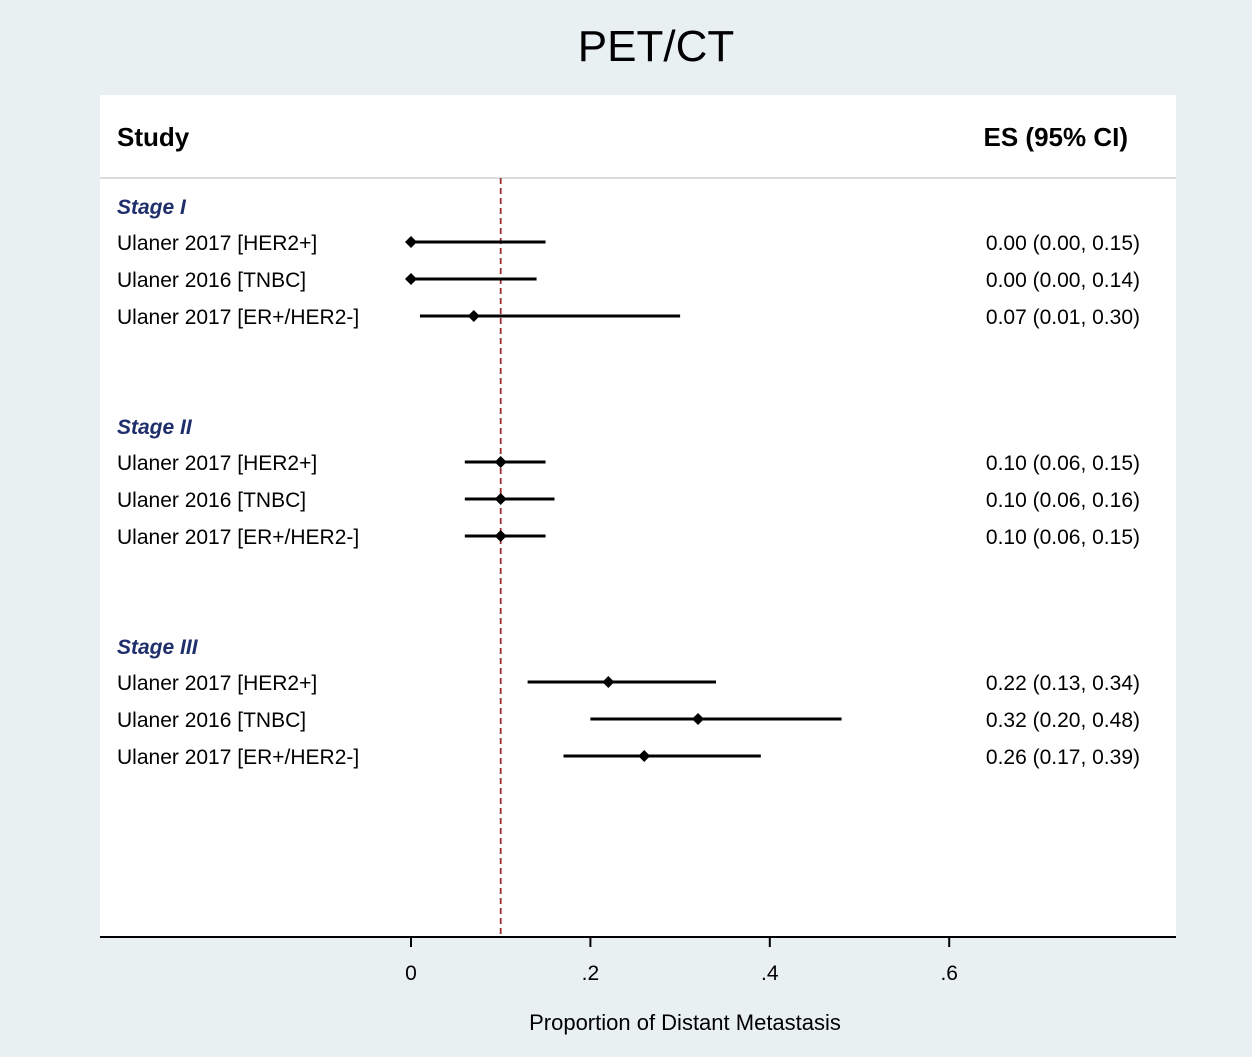 This screenshot has width=1252, height=1057. What do you see at coordinates (1063, 243) in the screenshot?
I see `es-ci-text: 0.00 (0.00, 0.15)` at bounding box center [1063, 243].